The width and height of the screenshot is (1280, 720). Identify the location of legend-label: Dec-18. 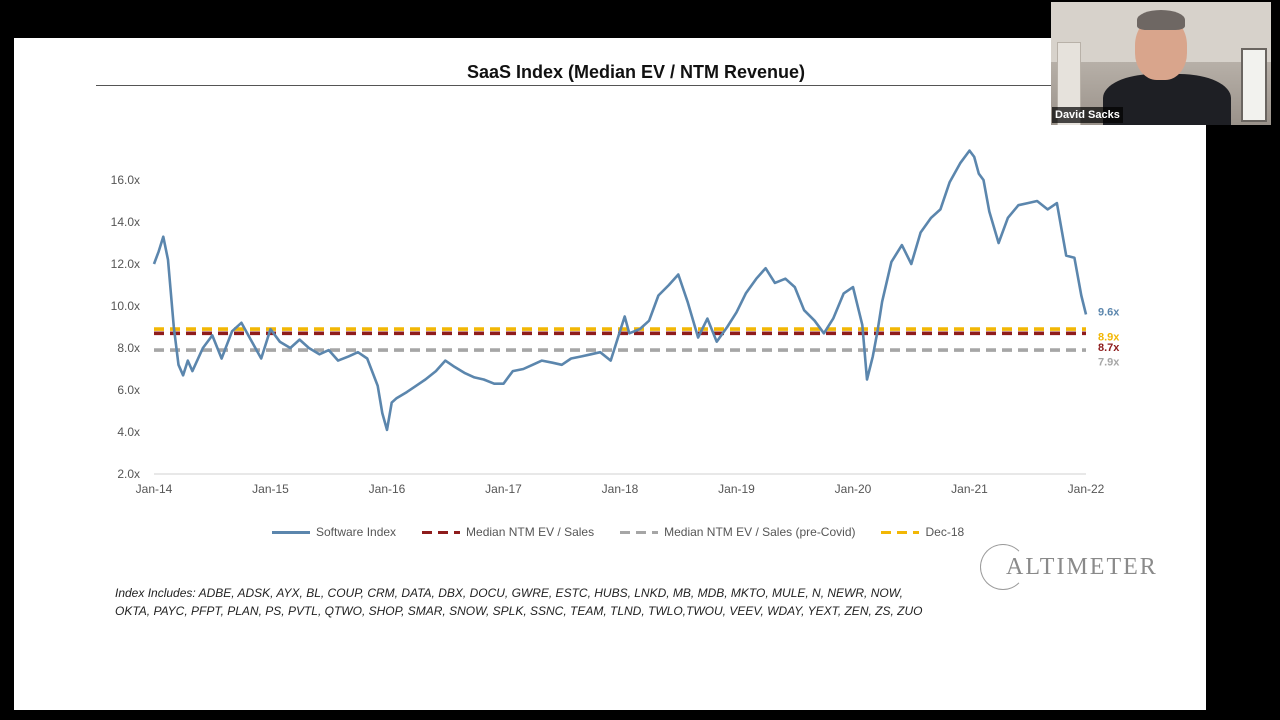
(945, 532).